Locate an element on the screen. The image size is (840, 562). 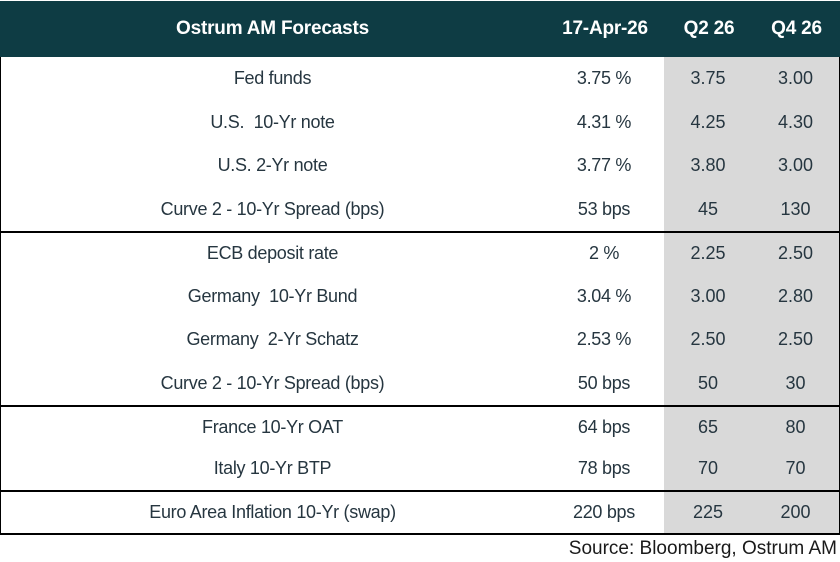
q2-forecast-cell: 3.00 is located at coordinates (708, 296).